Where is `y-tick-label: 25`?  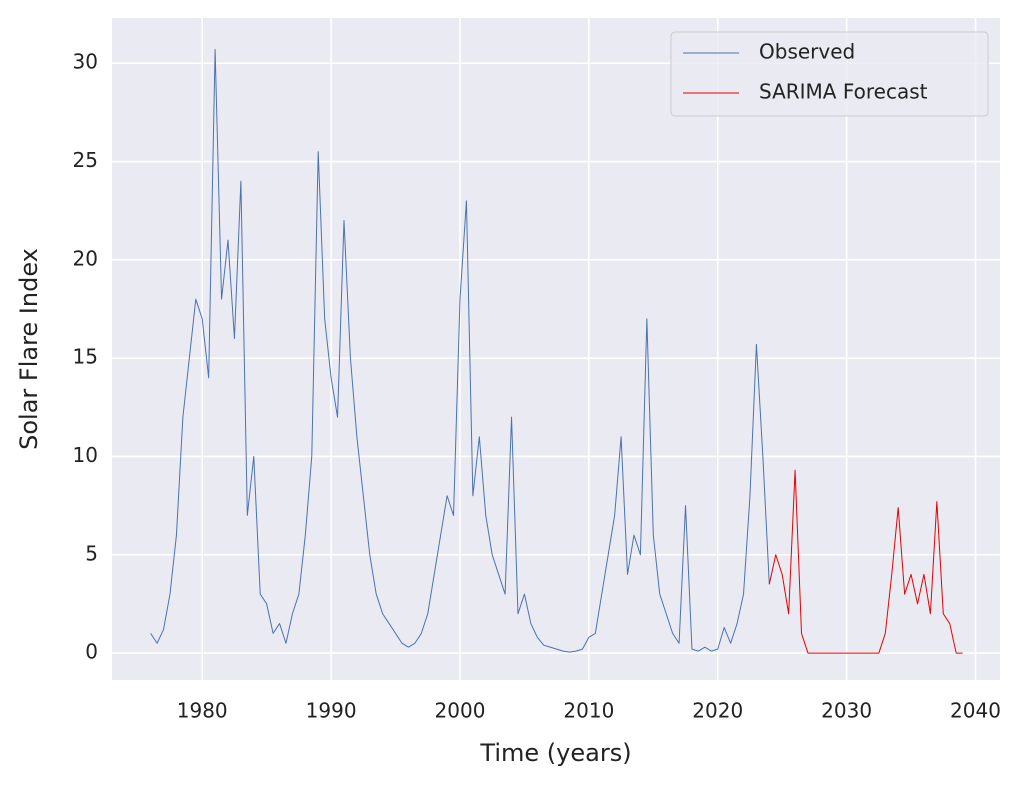
y-tick-label: 25 is located at coordinates (85, 160).